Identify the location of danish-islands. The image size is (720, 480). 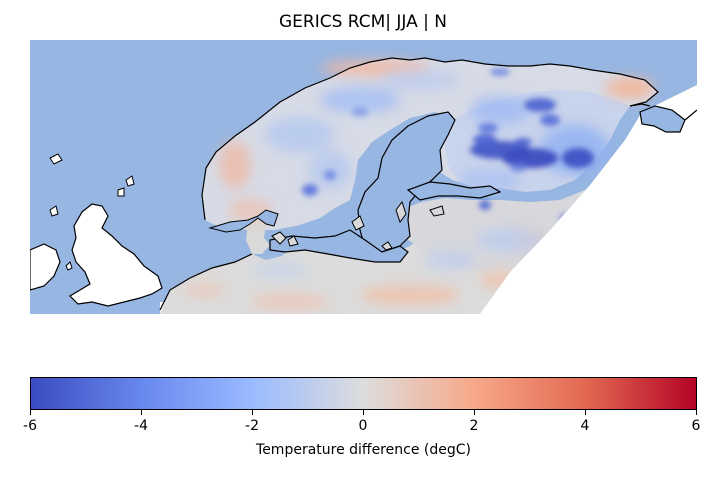
(332, 233).